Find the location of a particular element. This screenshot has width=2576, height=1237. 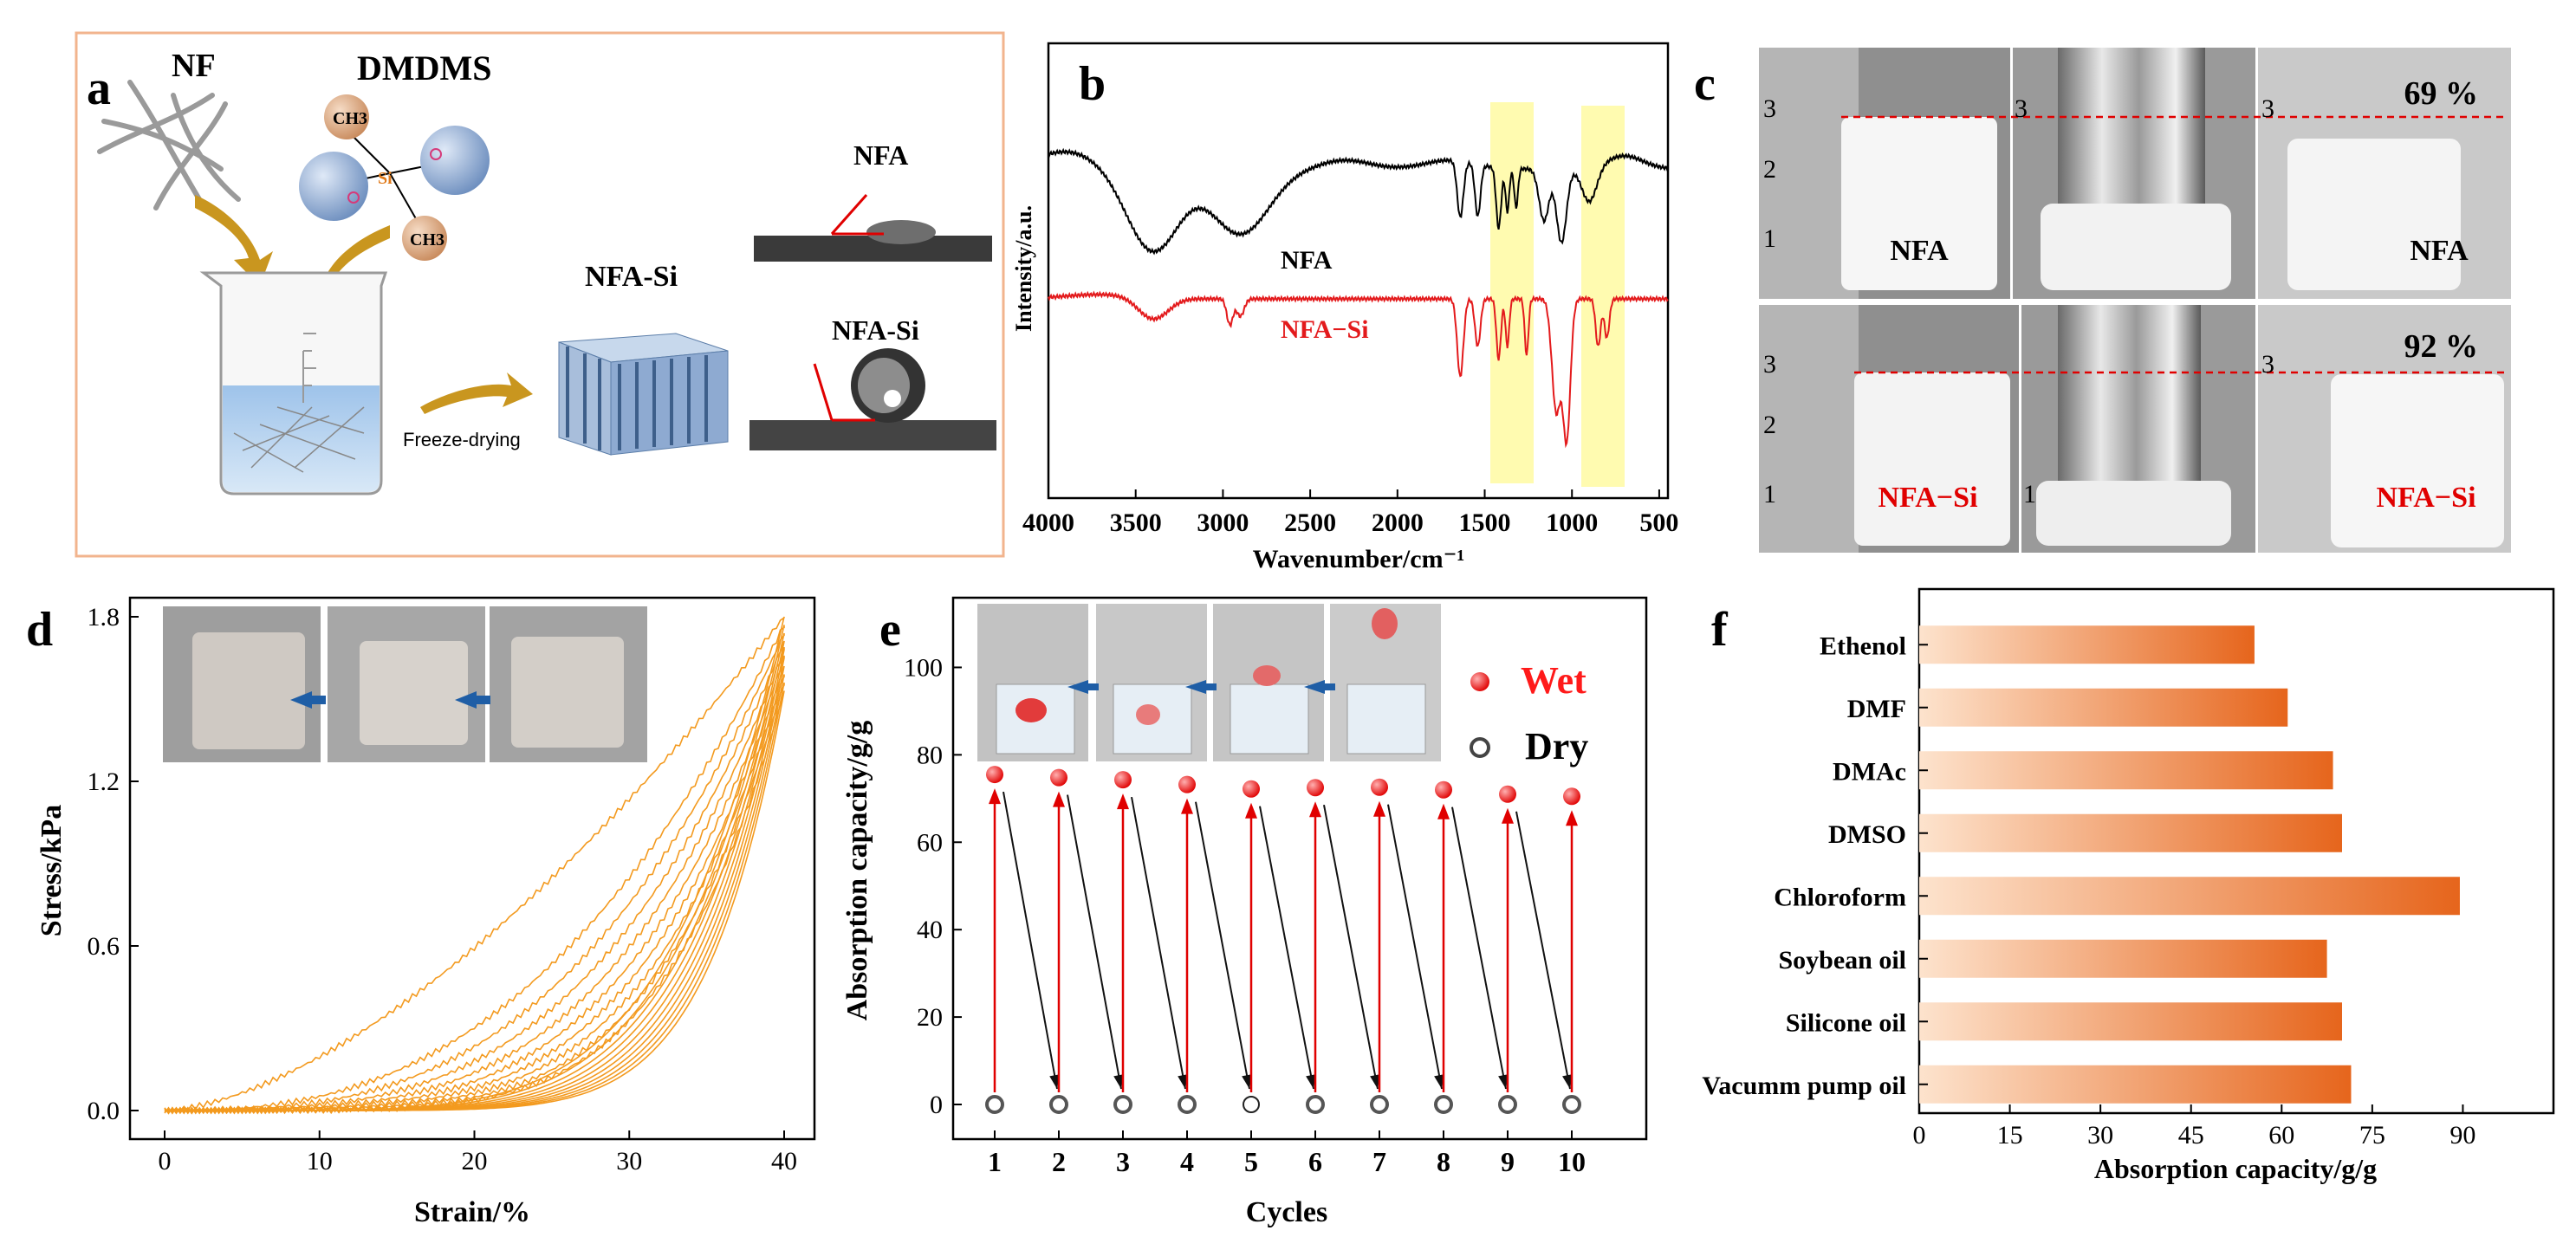

ruler-3-right-top: 3 is located at coordinates (2267, 109).